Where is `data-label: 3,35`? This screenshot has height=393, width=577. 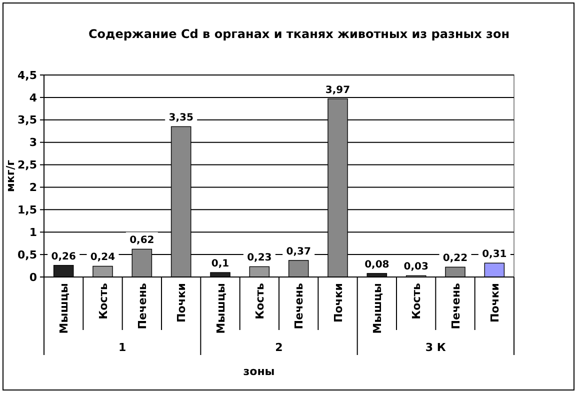 data-label: 3,35 is located at coordinates (181, 118).